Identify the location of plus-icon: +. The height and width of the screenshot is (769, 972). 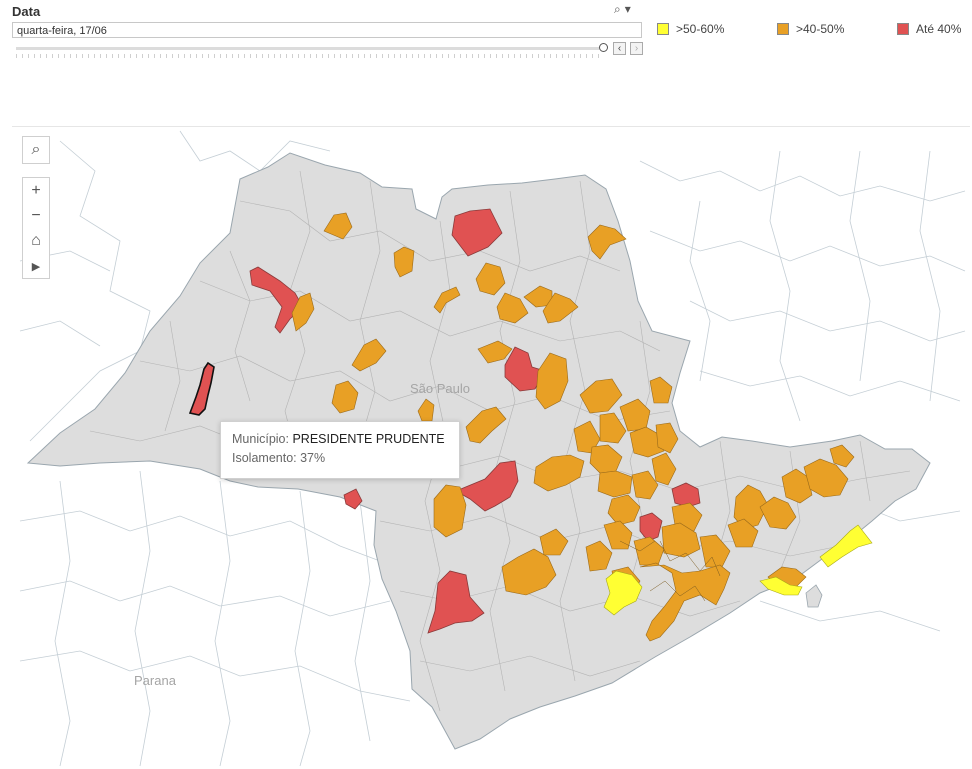
(36, 190).